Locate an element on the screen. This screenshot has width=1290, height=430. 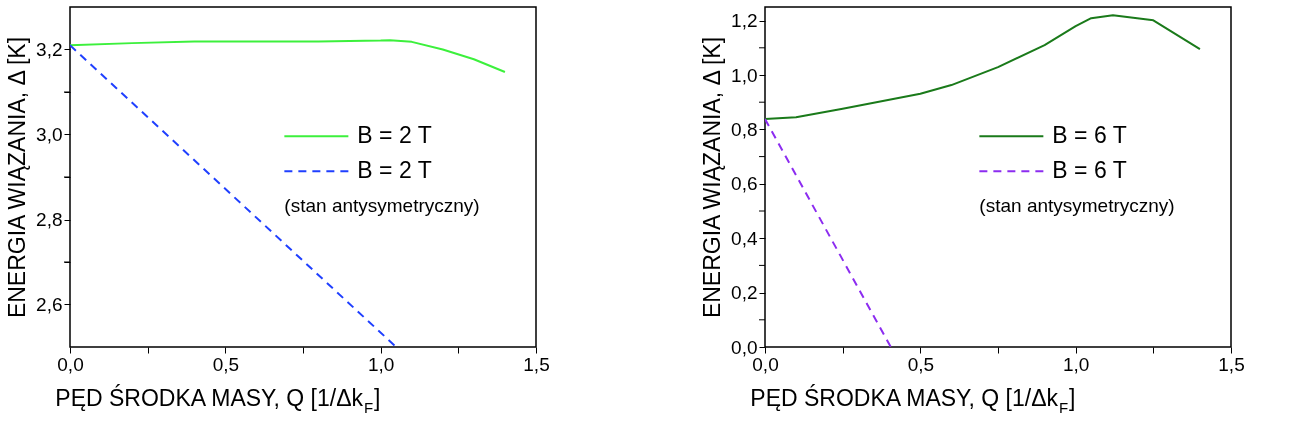
y-tick-label: 0,6 is located at coordinates (744, 184).